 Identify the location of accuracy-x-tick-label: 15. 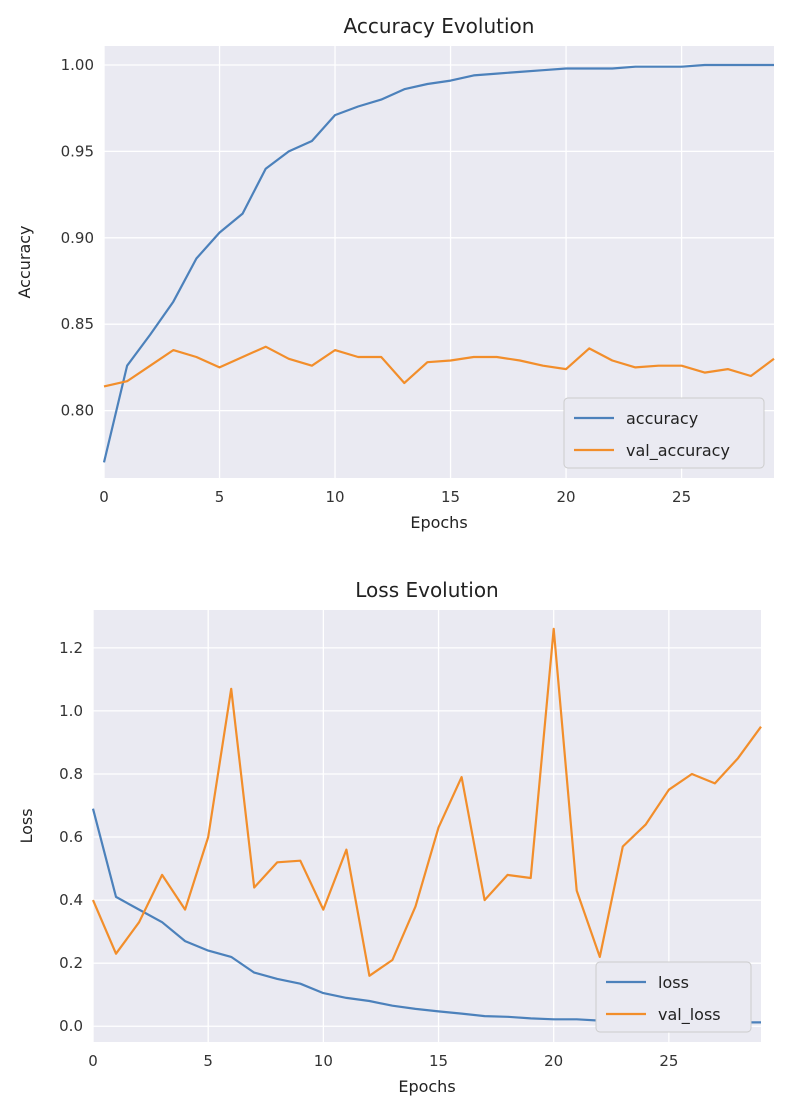
(450, 497).